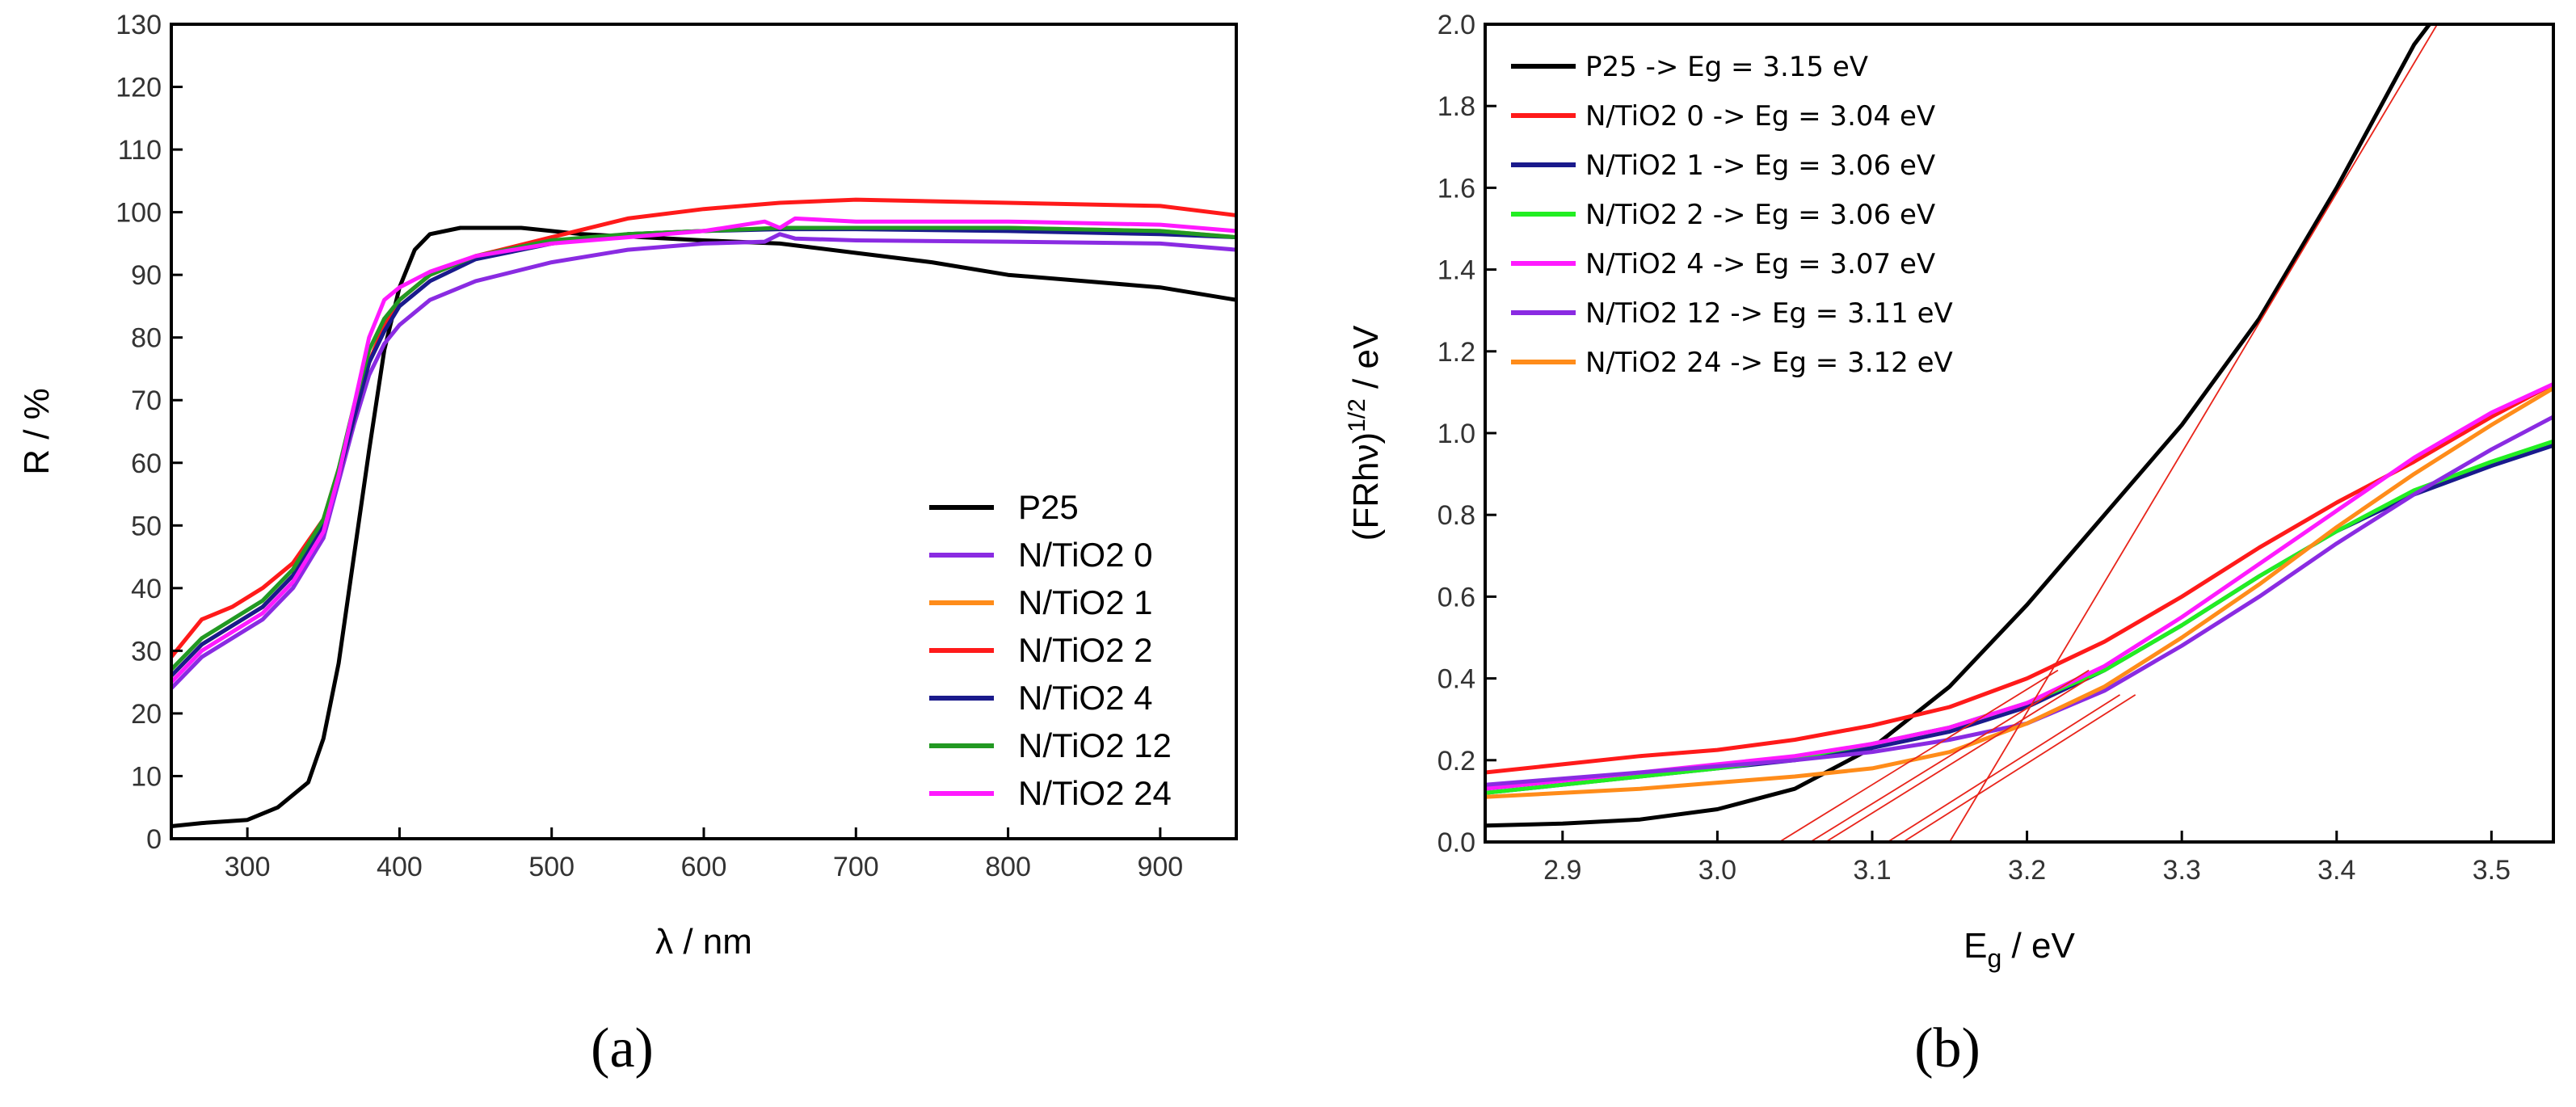  Describe the element at coordinates (146, 275) in the screenshot. I see `y-tick-label-a-9: 90` at that location.